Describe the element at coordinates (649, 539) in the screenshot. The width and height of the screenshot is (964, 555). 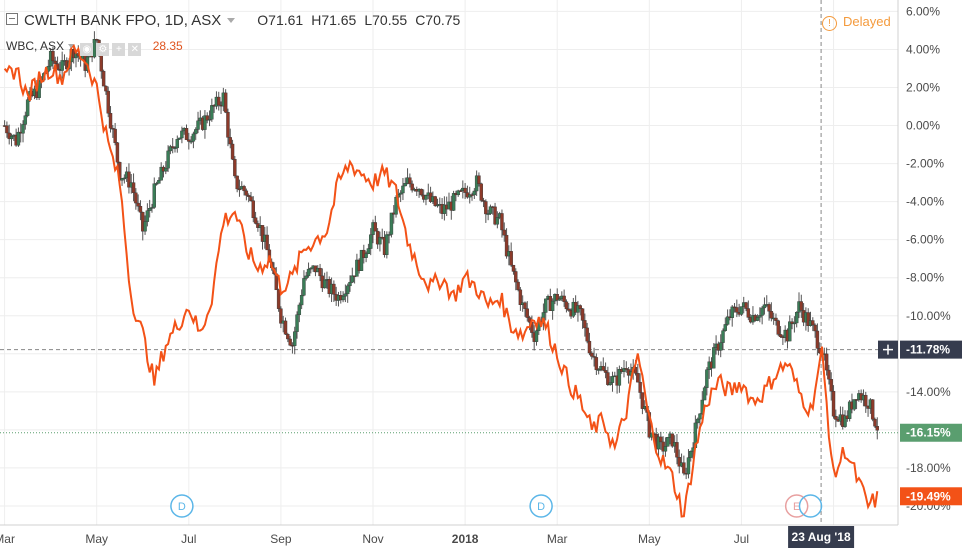
I see `x-tick-label: May` at that location.